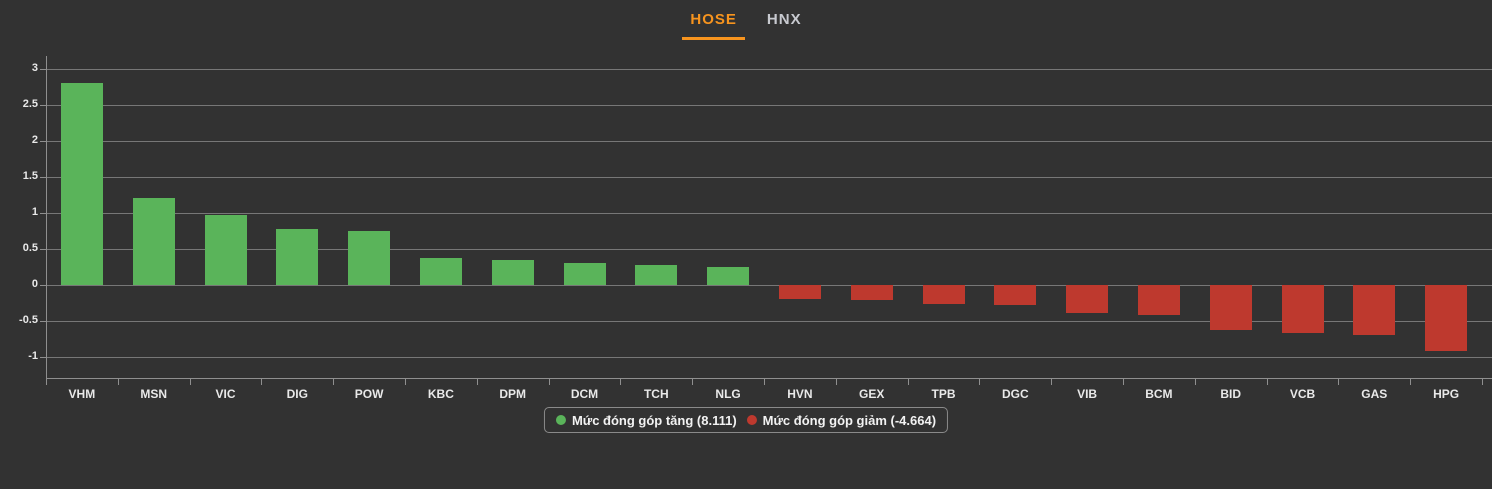 The image size is (1492, 489). Describe the element at coordinates (1374, 394) in the screenshot. I see `x-axis-label-GAS: GAS` at that location.